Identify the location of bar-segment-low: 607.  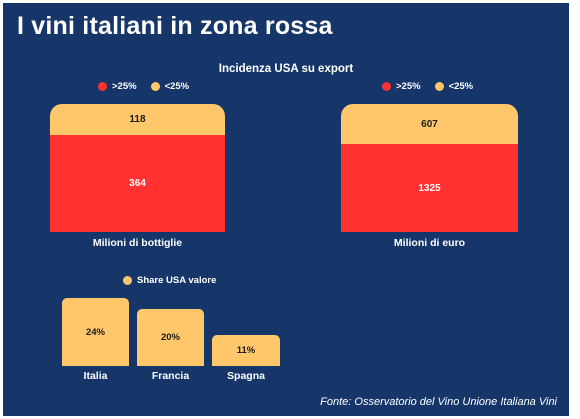
(429, 124).